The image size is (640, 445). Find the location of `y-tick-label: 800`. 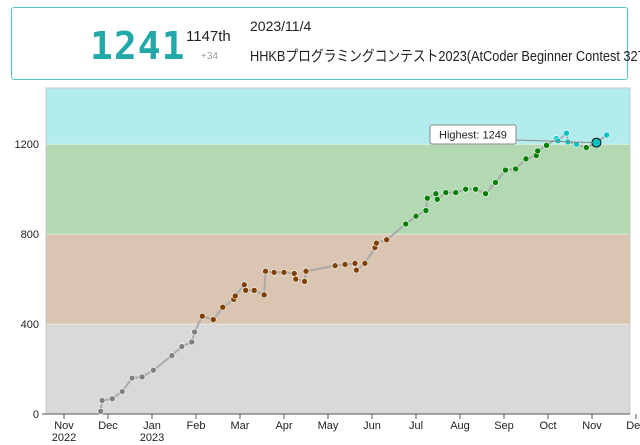

y-tick-label: 800 is located at coordinates (30, 235).